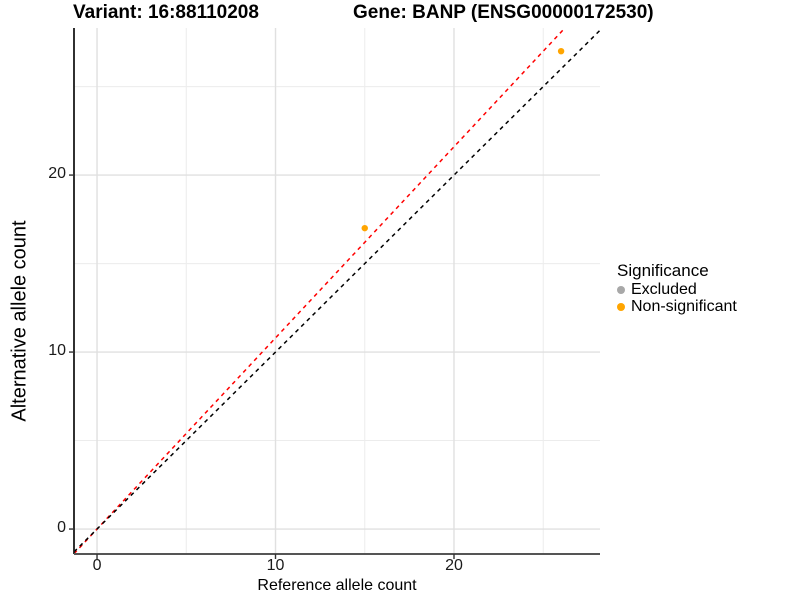 The width and height of the screenshot is (800, 600). What do you see at coordinates (337, 585) in the screenshot?
I see `x-axis-title: Reference allele count` at bounding box center [337, 585].